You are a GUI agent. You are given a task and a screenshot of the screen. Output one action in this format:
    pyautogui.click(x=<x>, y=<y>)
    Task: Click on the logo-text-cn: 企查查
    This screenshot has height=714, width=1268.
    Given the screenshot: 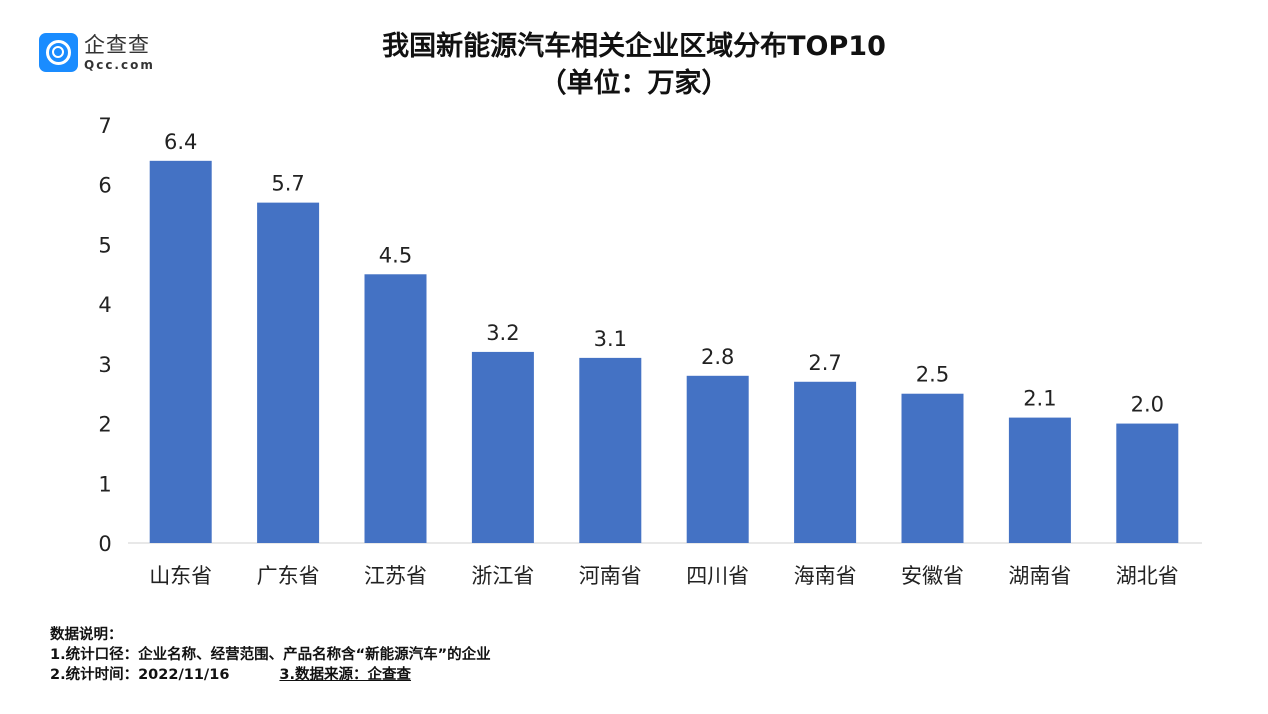 What is the action you would take?
    pyautogui.click(x=117, y=44)
    